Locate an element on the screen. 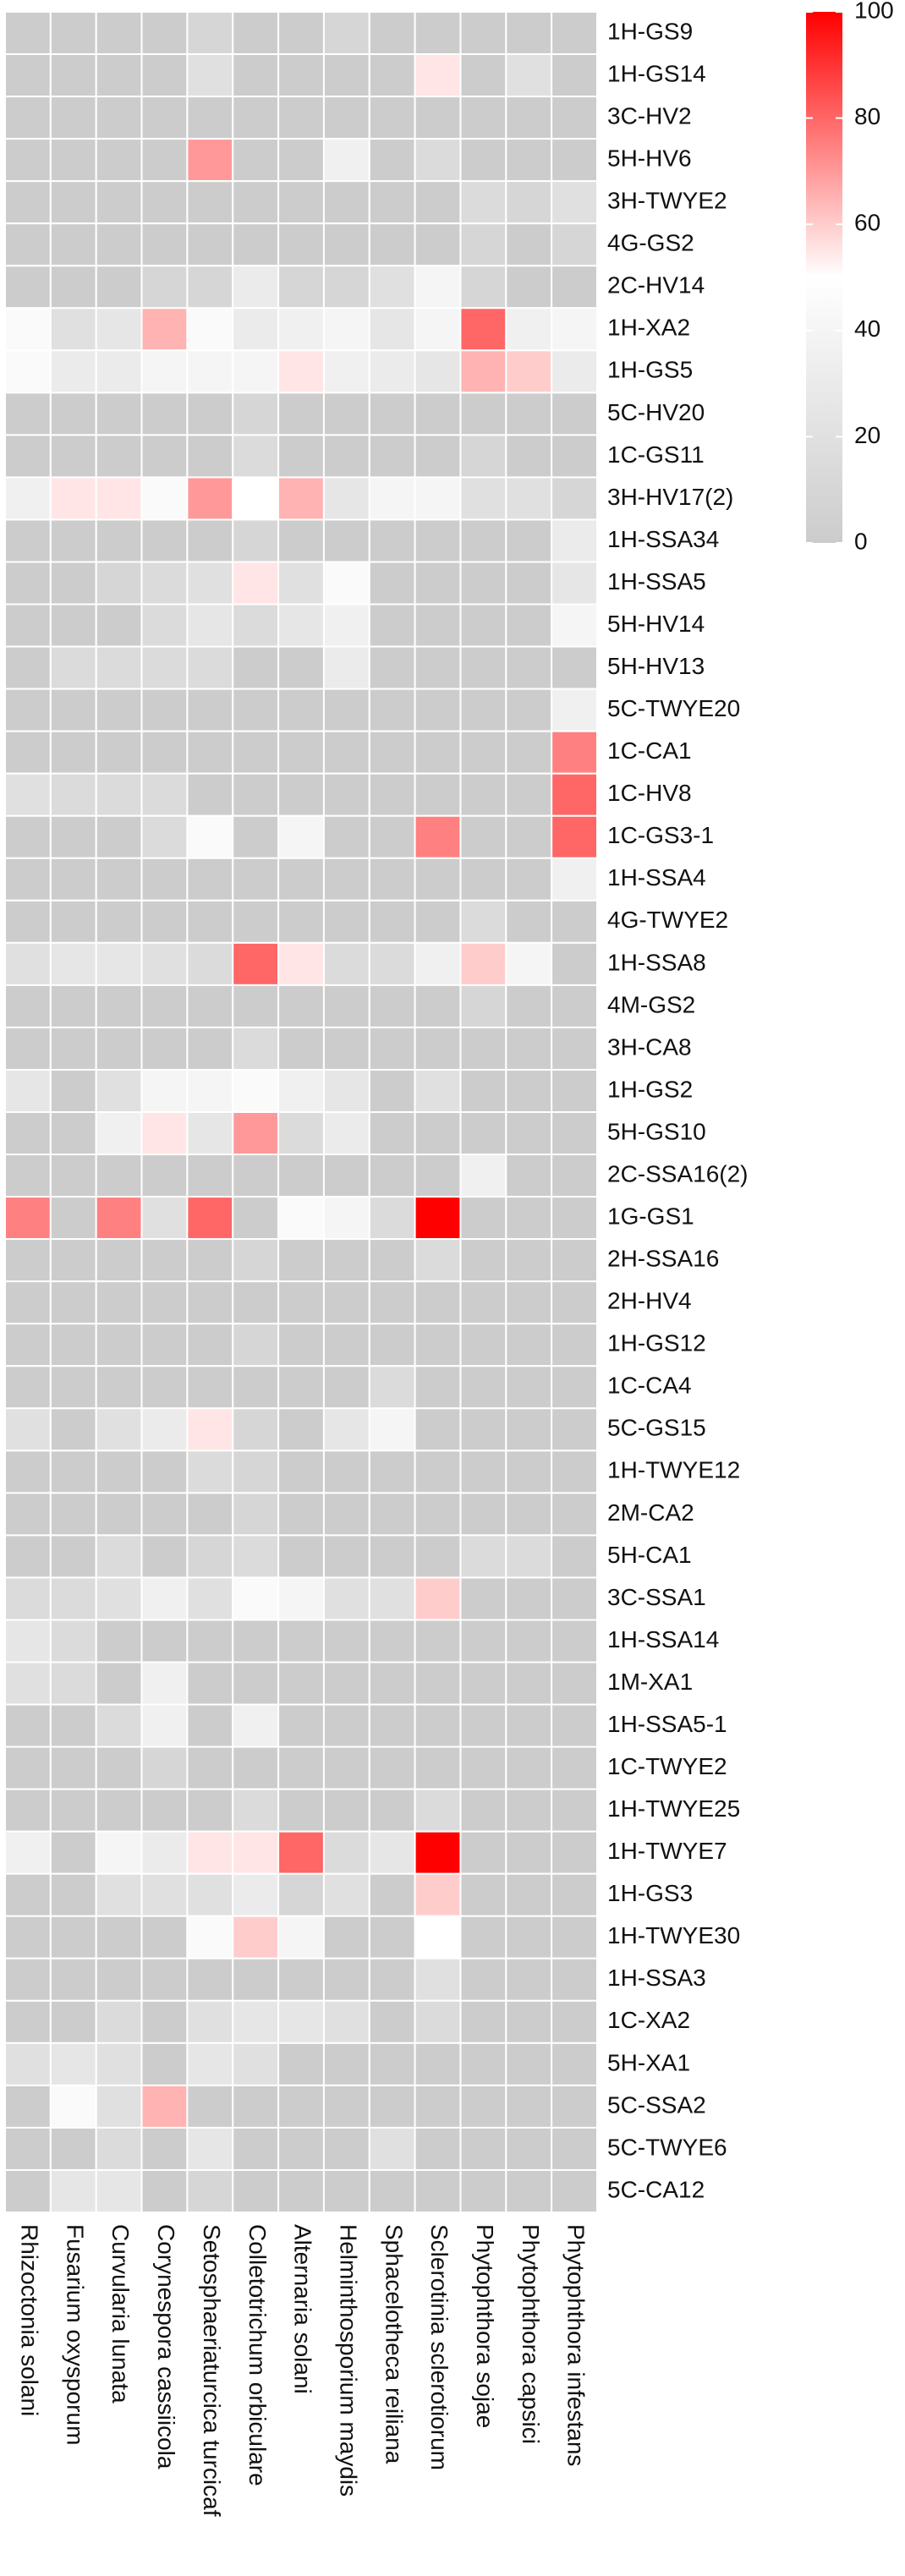  row-label: 4M-GS2 is located at coordinates (651, 1004).